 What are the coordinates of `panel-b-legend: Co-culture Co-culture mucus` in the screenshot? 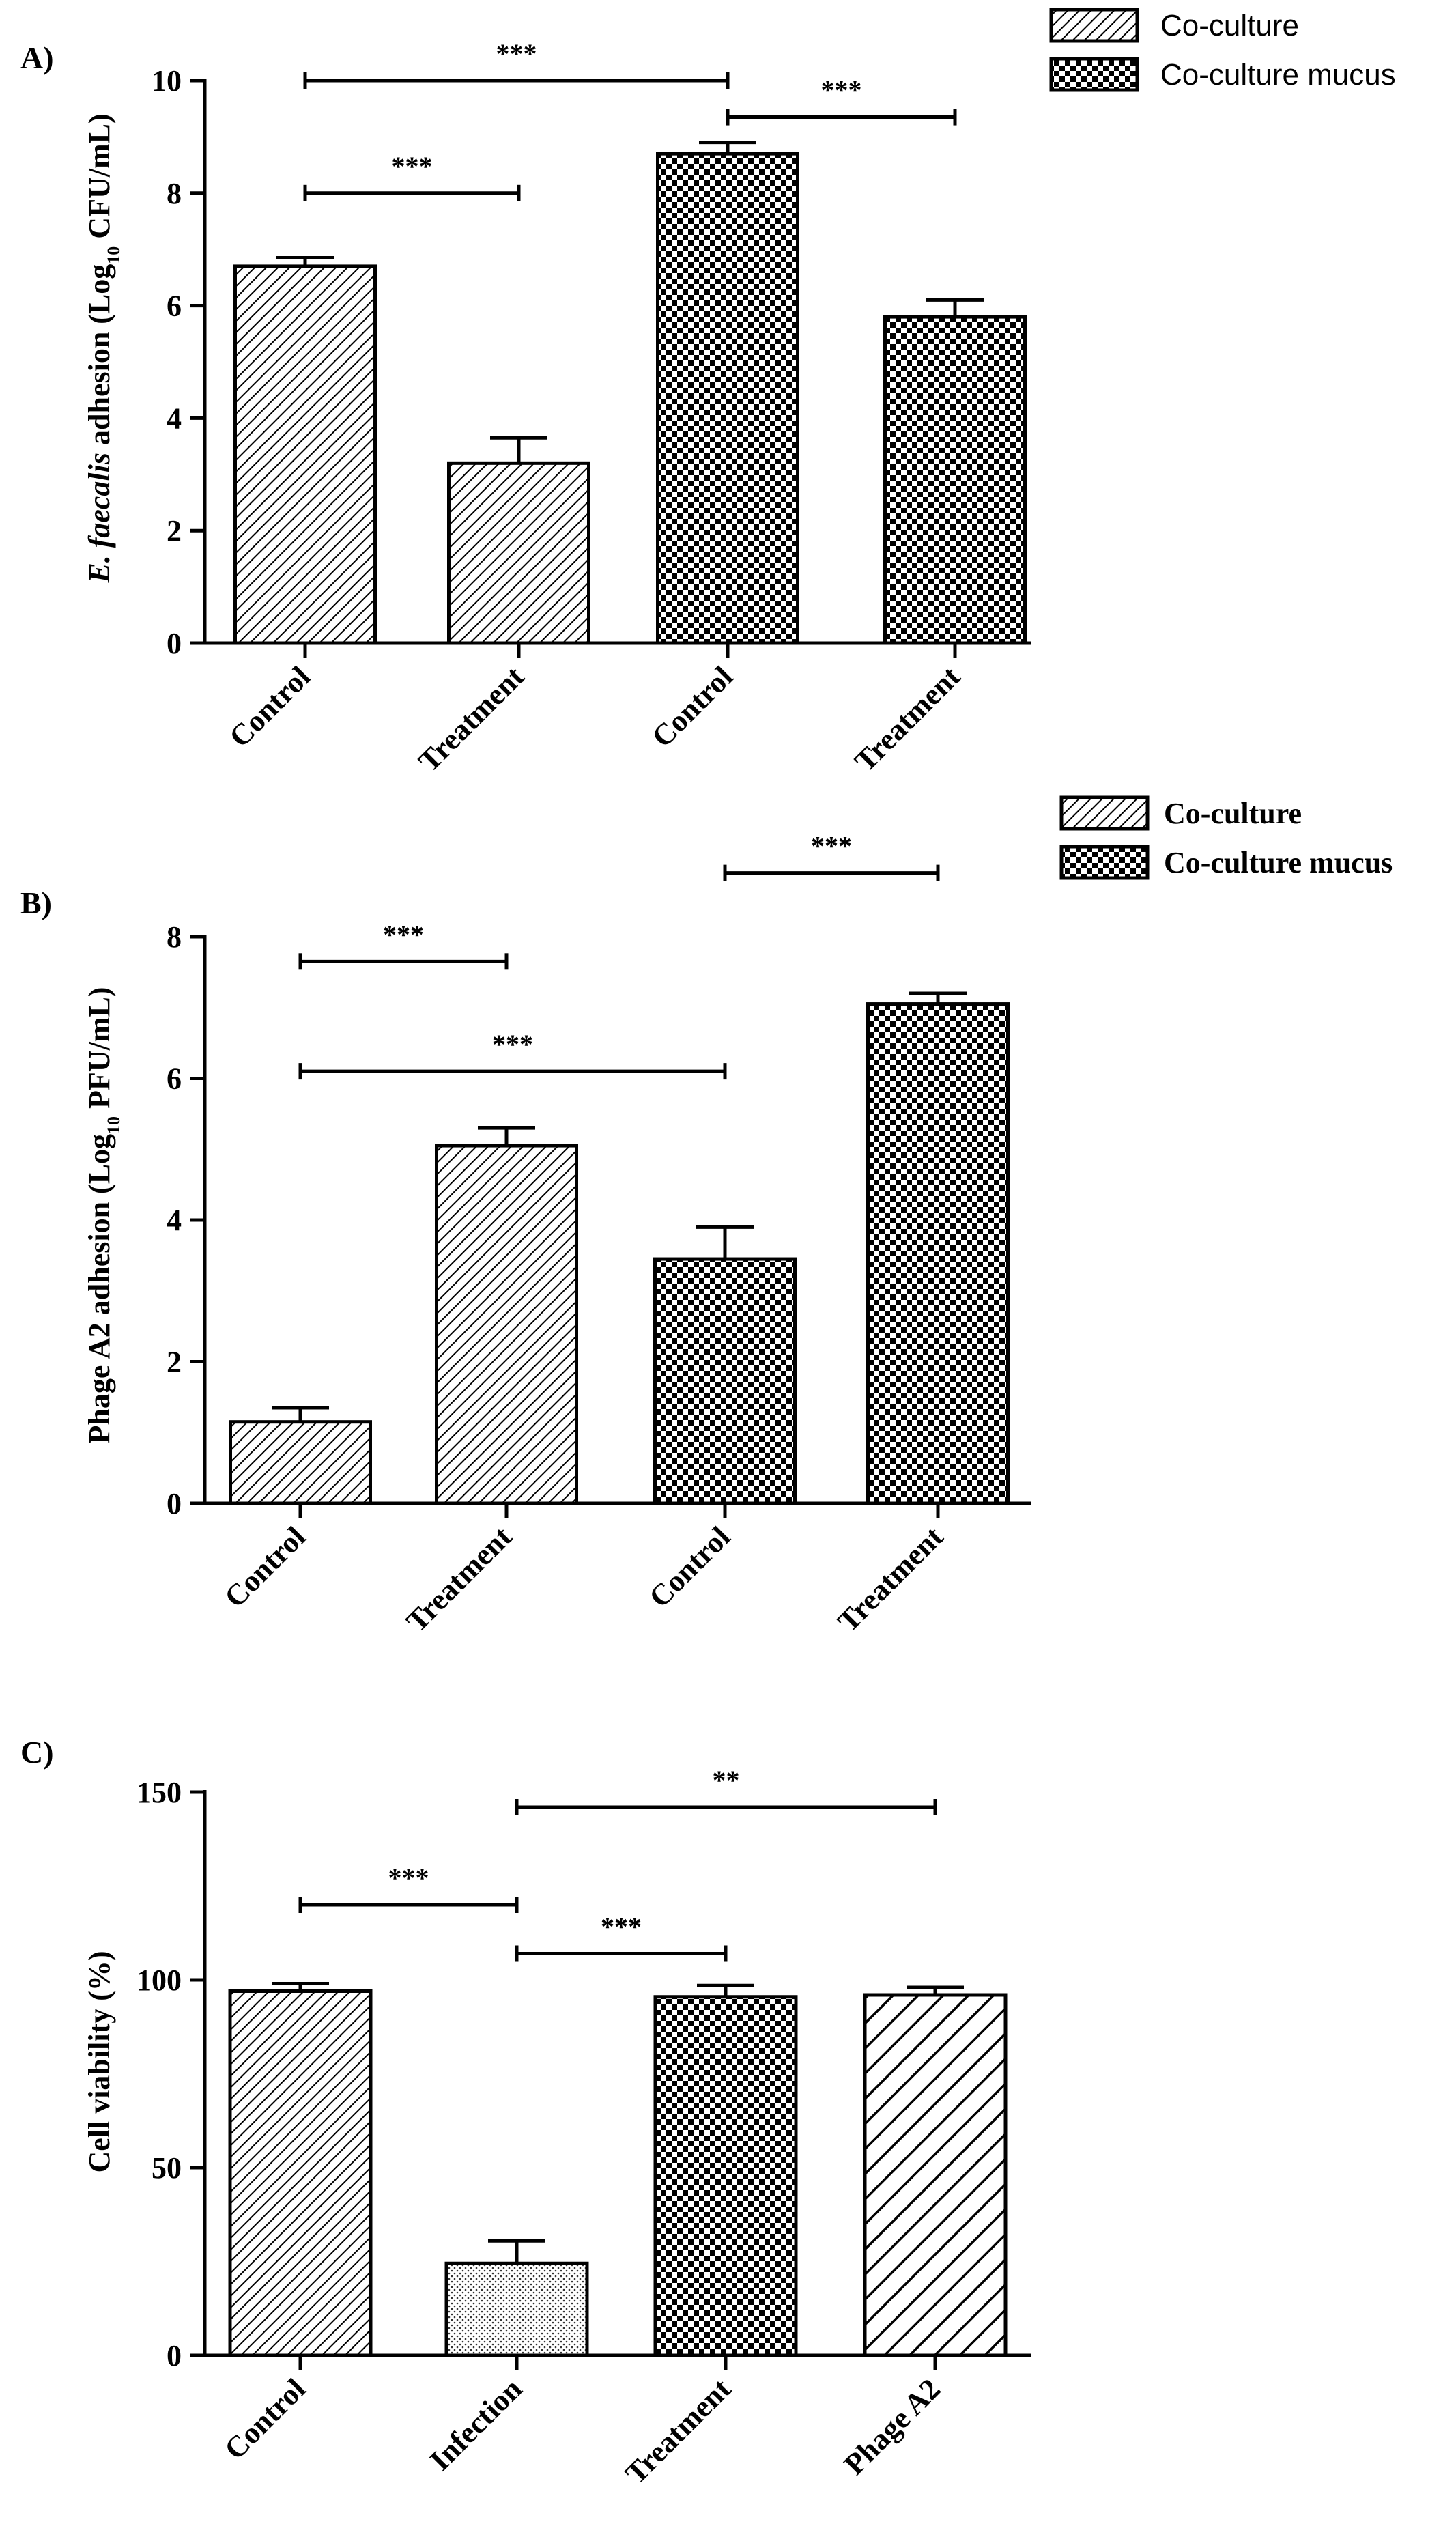 It's located at (1226, 837).